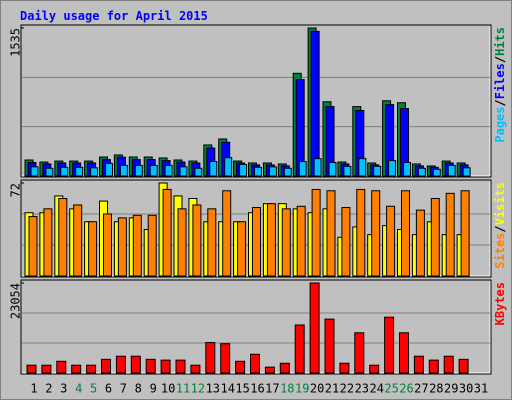 This screenshot has height=400, width=512. What do you see at coordinates (287, 389) in the screenshot?
I see `x-tick-label: 18` at bounding box center [287, 389].